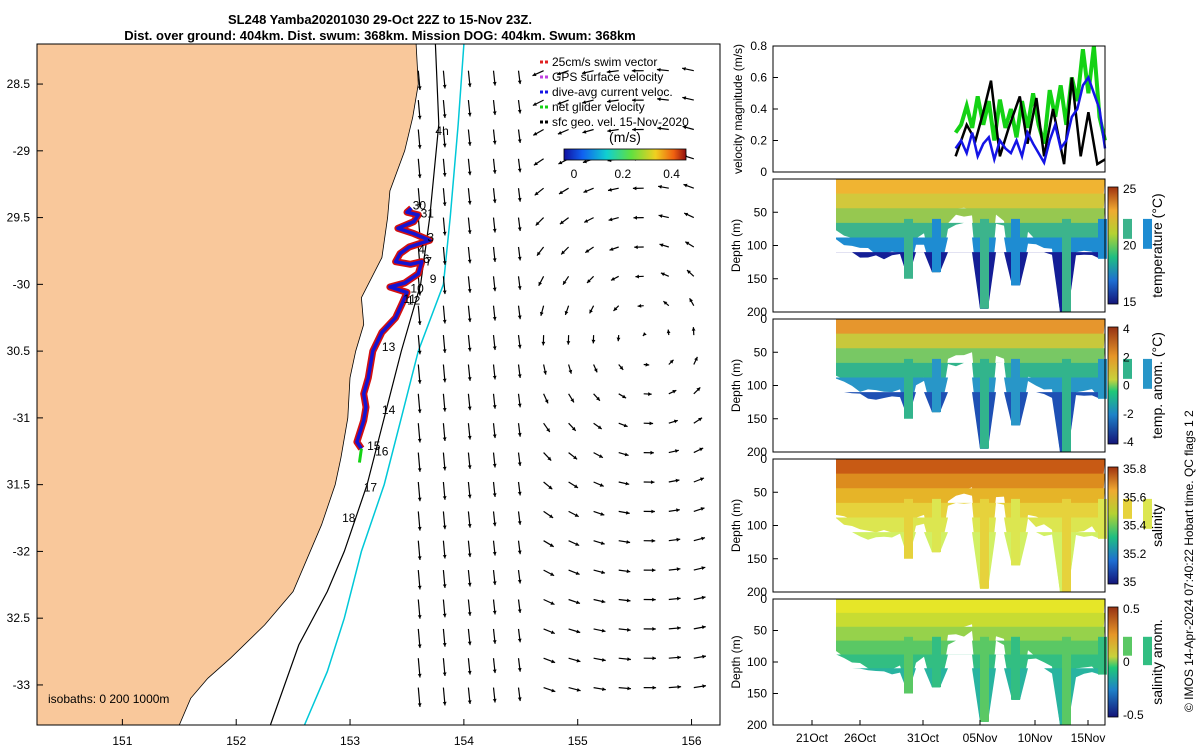 Image resolution: width=1200 pixels, height=750 pixels. What do you see at coordinates (757, 725) in the screenshot?
I see `section-y-tick-label: 200` at bounding box center [757, 725].